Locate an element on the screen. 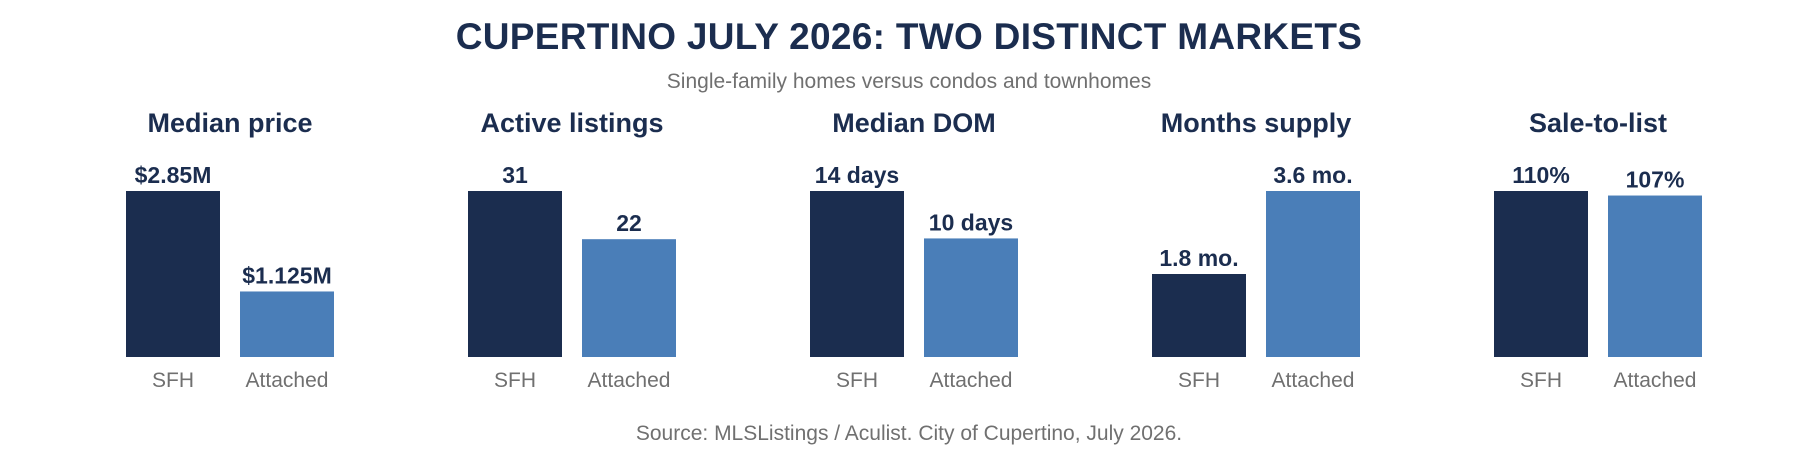 The image size is (1818, 455). panel-title: Median DOM is located at coordinates (914, 123).